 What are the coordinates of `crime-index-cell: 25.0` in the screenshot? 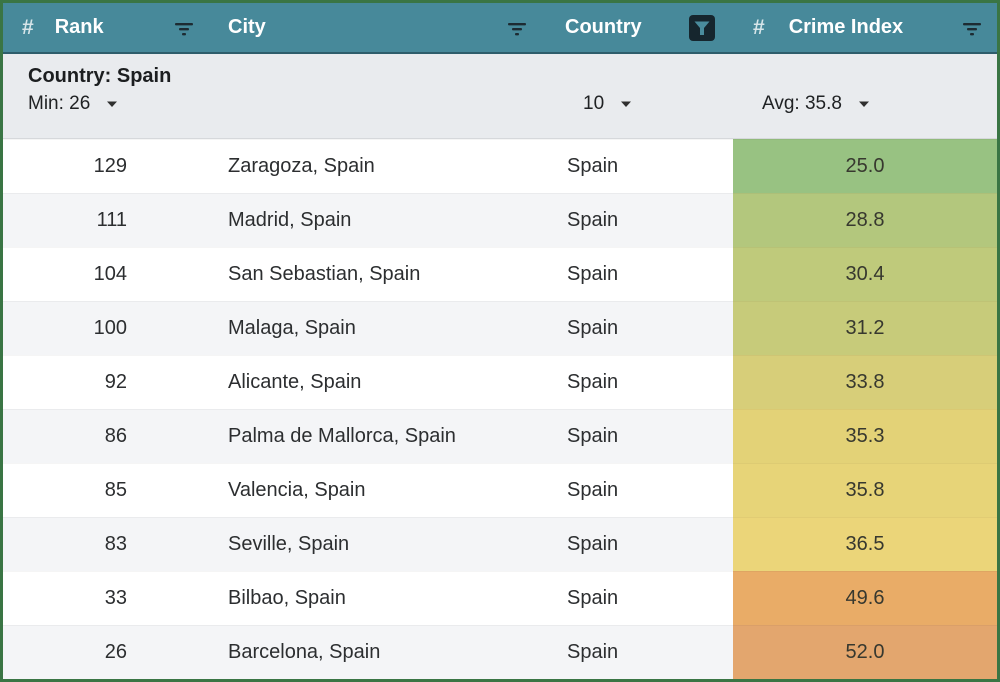 It's located at (865, 166).